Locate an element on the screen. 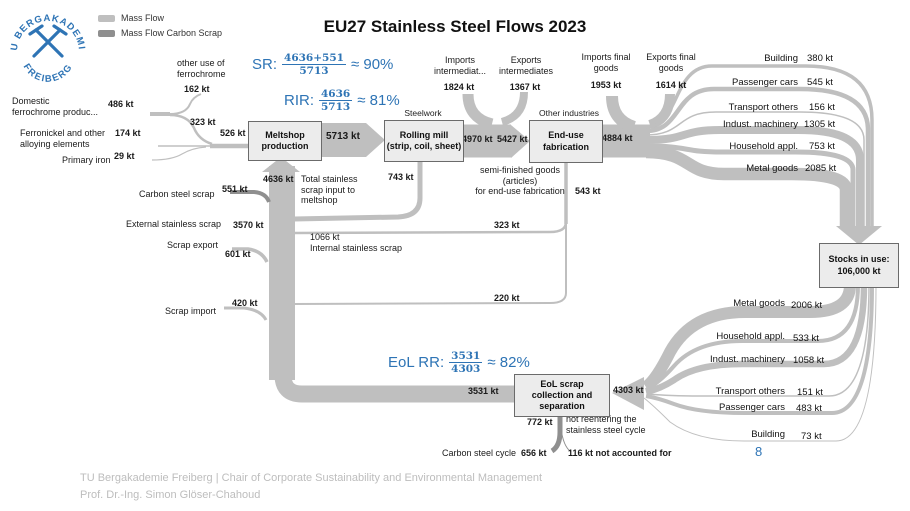 The height and width of the screenshot is (511, 910). value-162: 162 kt is located at coordinates (197, 89).